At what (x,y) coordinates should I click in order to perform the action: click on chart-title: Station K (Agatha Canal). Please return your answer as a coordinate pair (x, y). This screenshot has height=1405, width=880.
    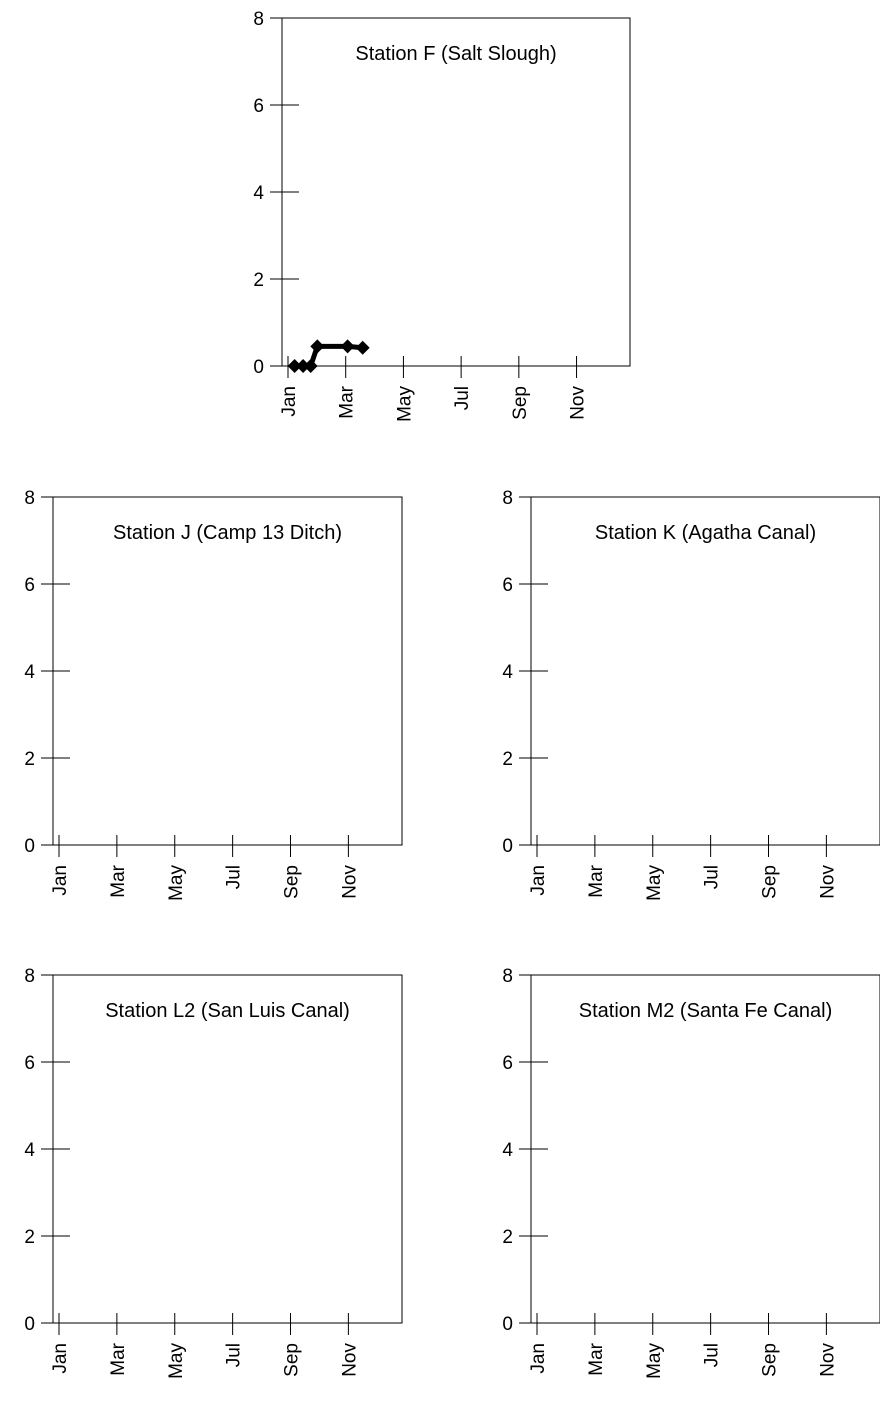
    Looking at the image, I should click on (705, 533).